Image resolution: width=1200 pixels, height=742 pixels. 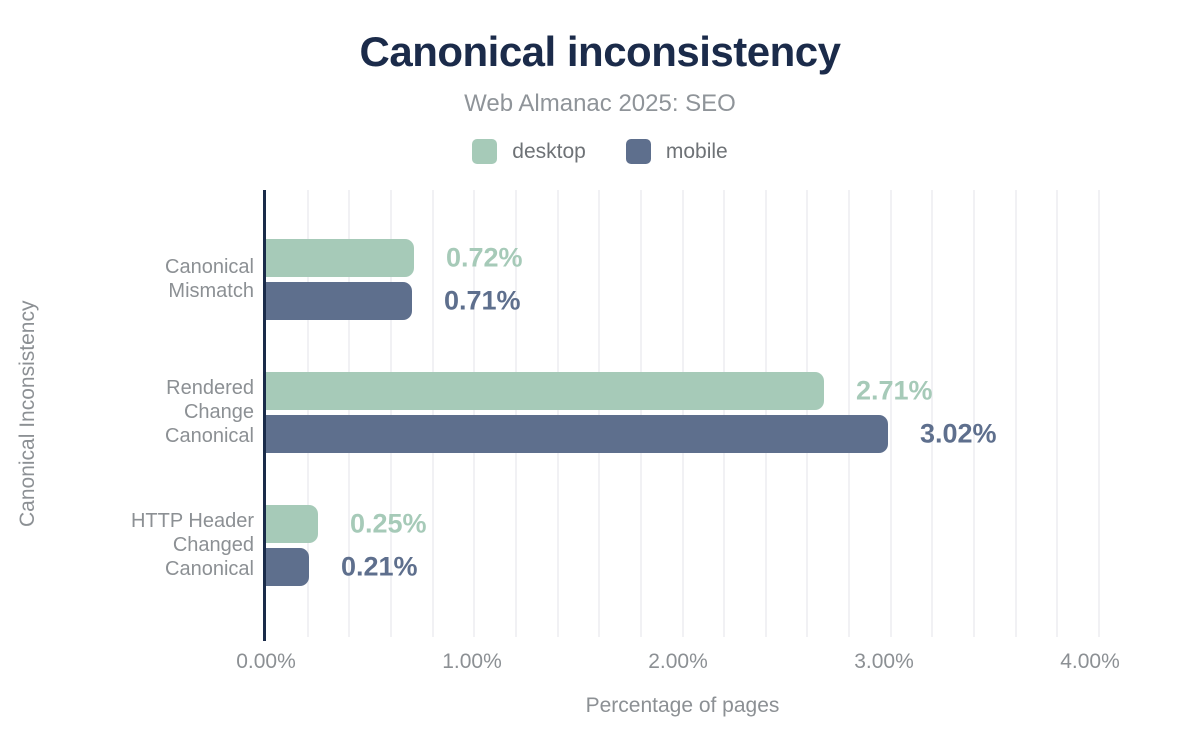 What do you see at coordinates (600, 151) in the screenshot?
I see `legend: desktop mobile` at bounding box center [600, 151].